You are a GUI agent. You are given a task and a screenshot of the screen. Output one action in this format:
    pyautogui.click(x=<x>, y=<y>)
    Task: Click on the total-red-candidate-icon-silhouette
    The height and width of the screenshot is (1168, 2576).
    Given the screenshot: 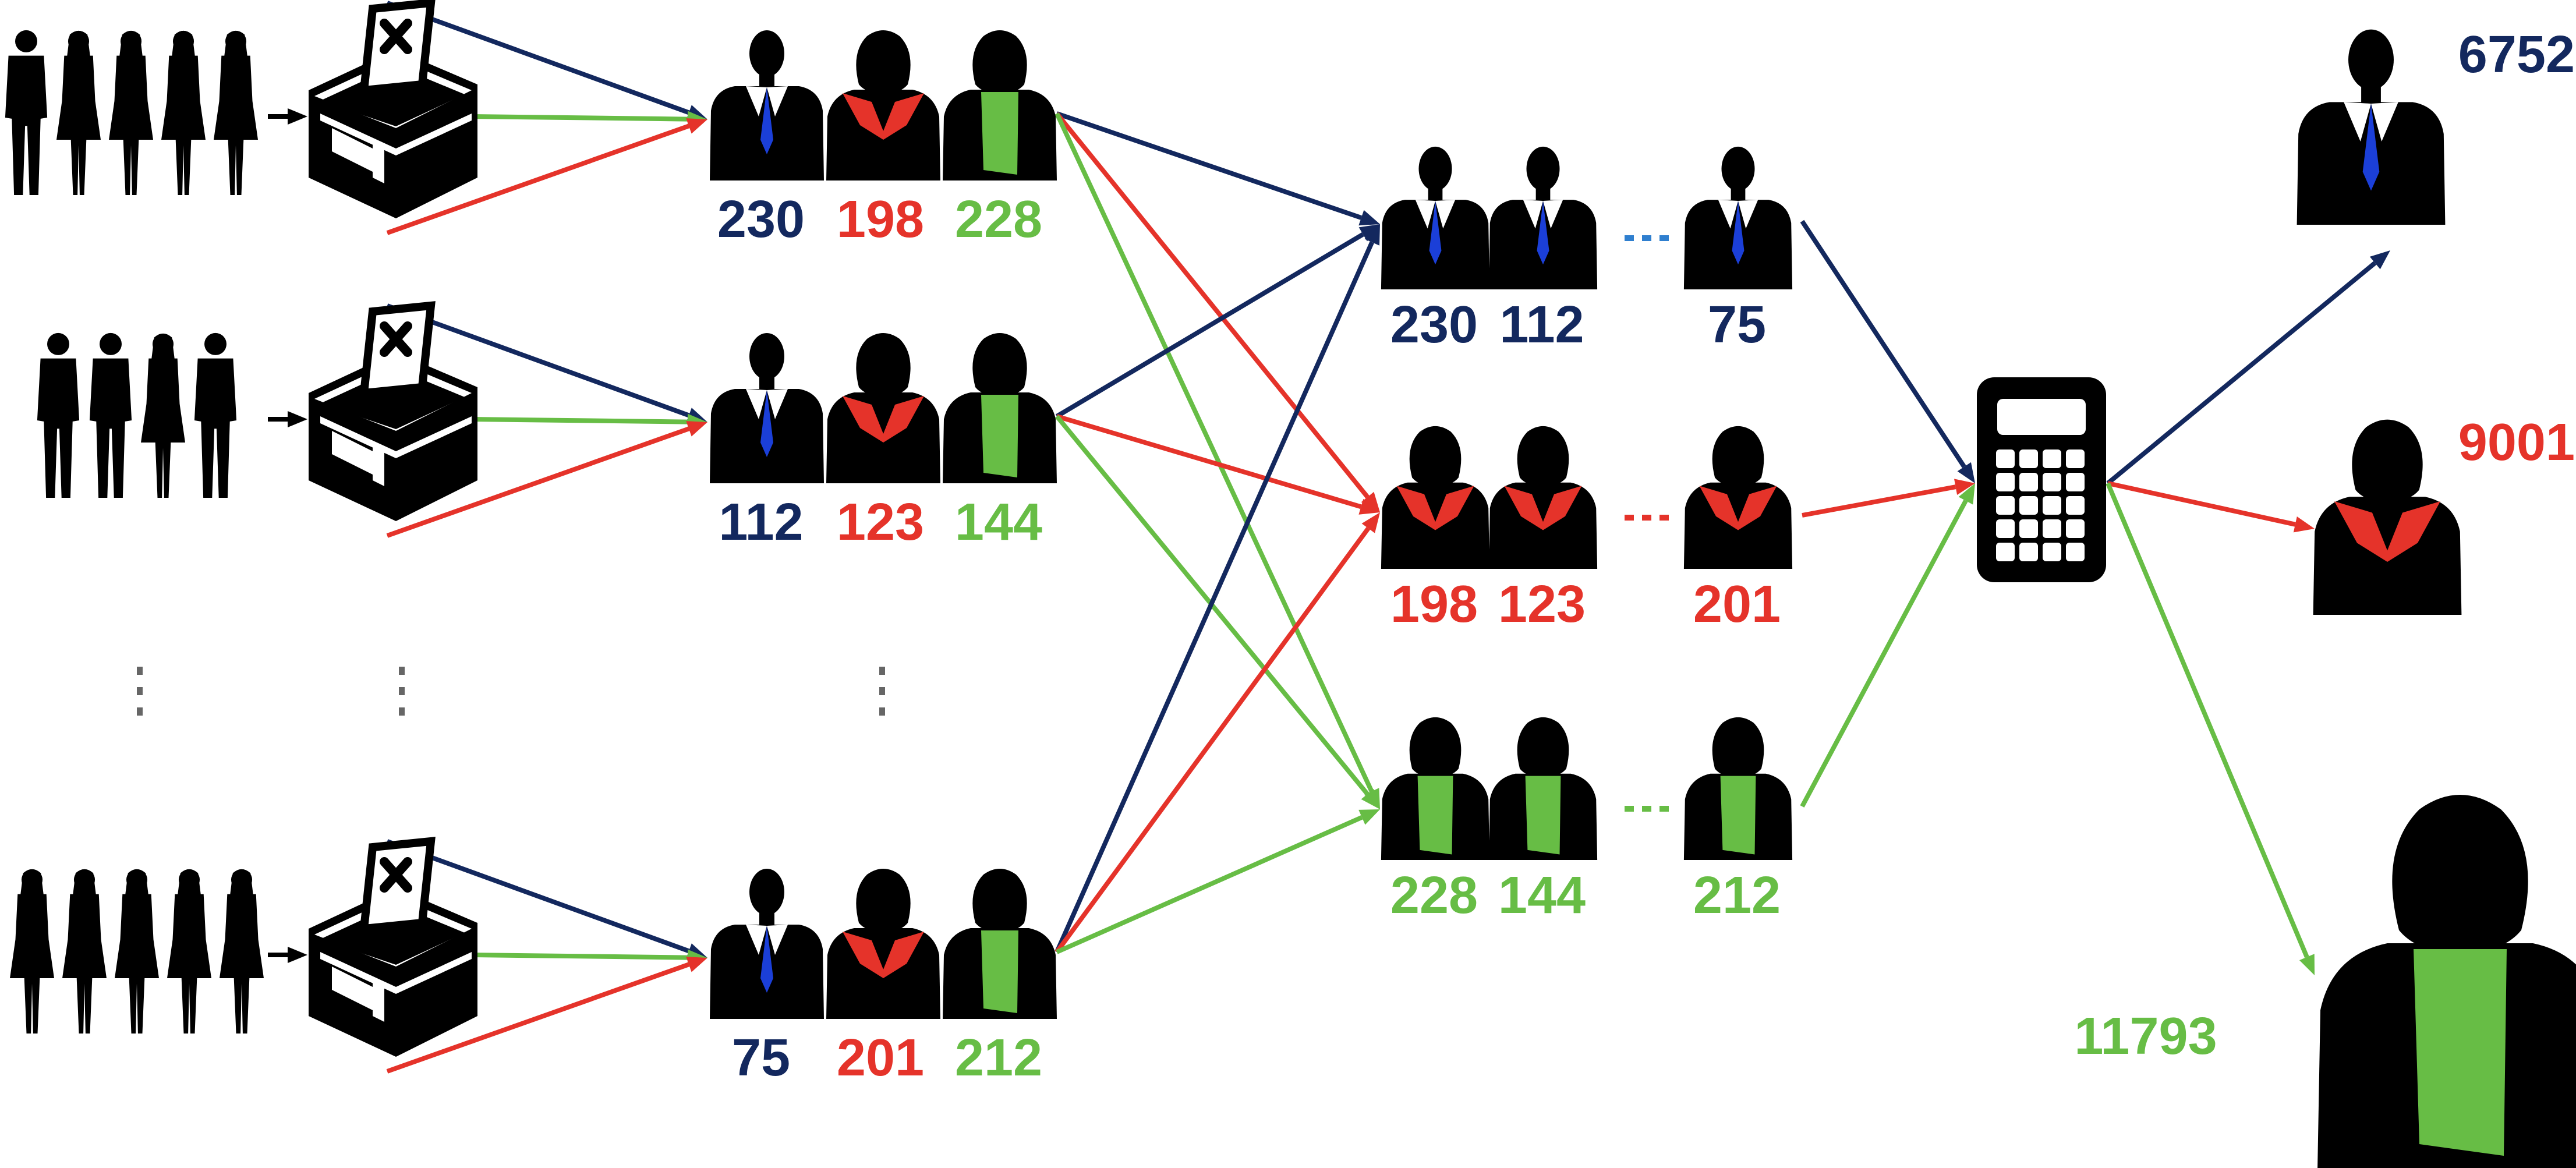 What is the action you would take?
    pyautogui.click(x=2387, y=517)
    